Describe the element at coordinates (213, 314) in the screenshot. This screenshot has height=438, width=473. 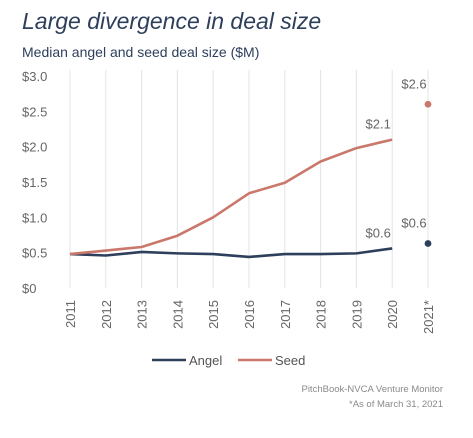
I see `x-tick-label: 2015` at that location.